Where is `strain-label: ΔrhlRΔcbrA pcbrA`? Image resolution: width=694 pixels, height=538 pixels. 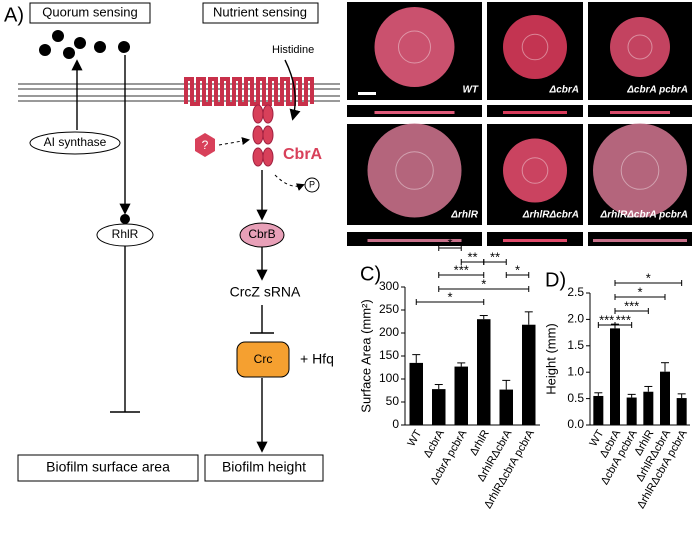
strain-label: ΔrhlRΔcbrA pcbrA is located at coordinates (643, 215).